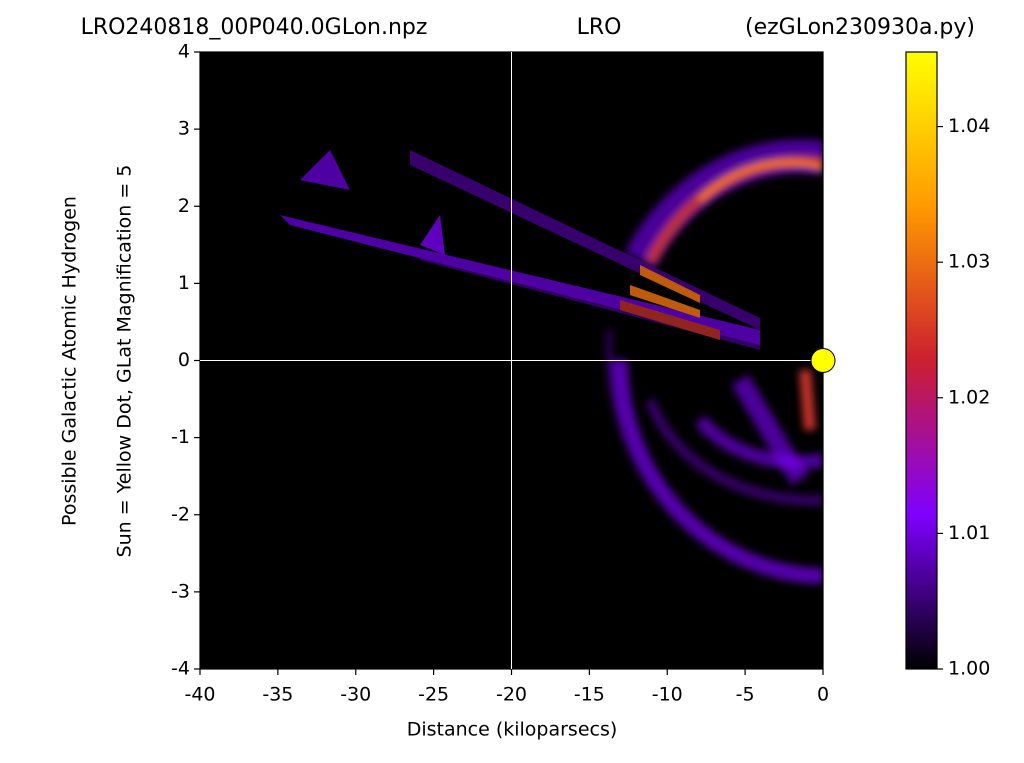  I want to click on x-tick-label: -20, so click(511, 695).